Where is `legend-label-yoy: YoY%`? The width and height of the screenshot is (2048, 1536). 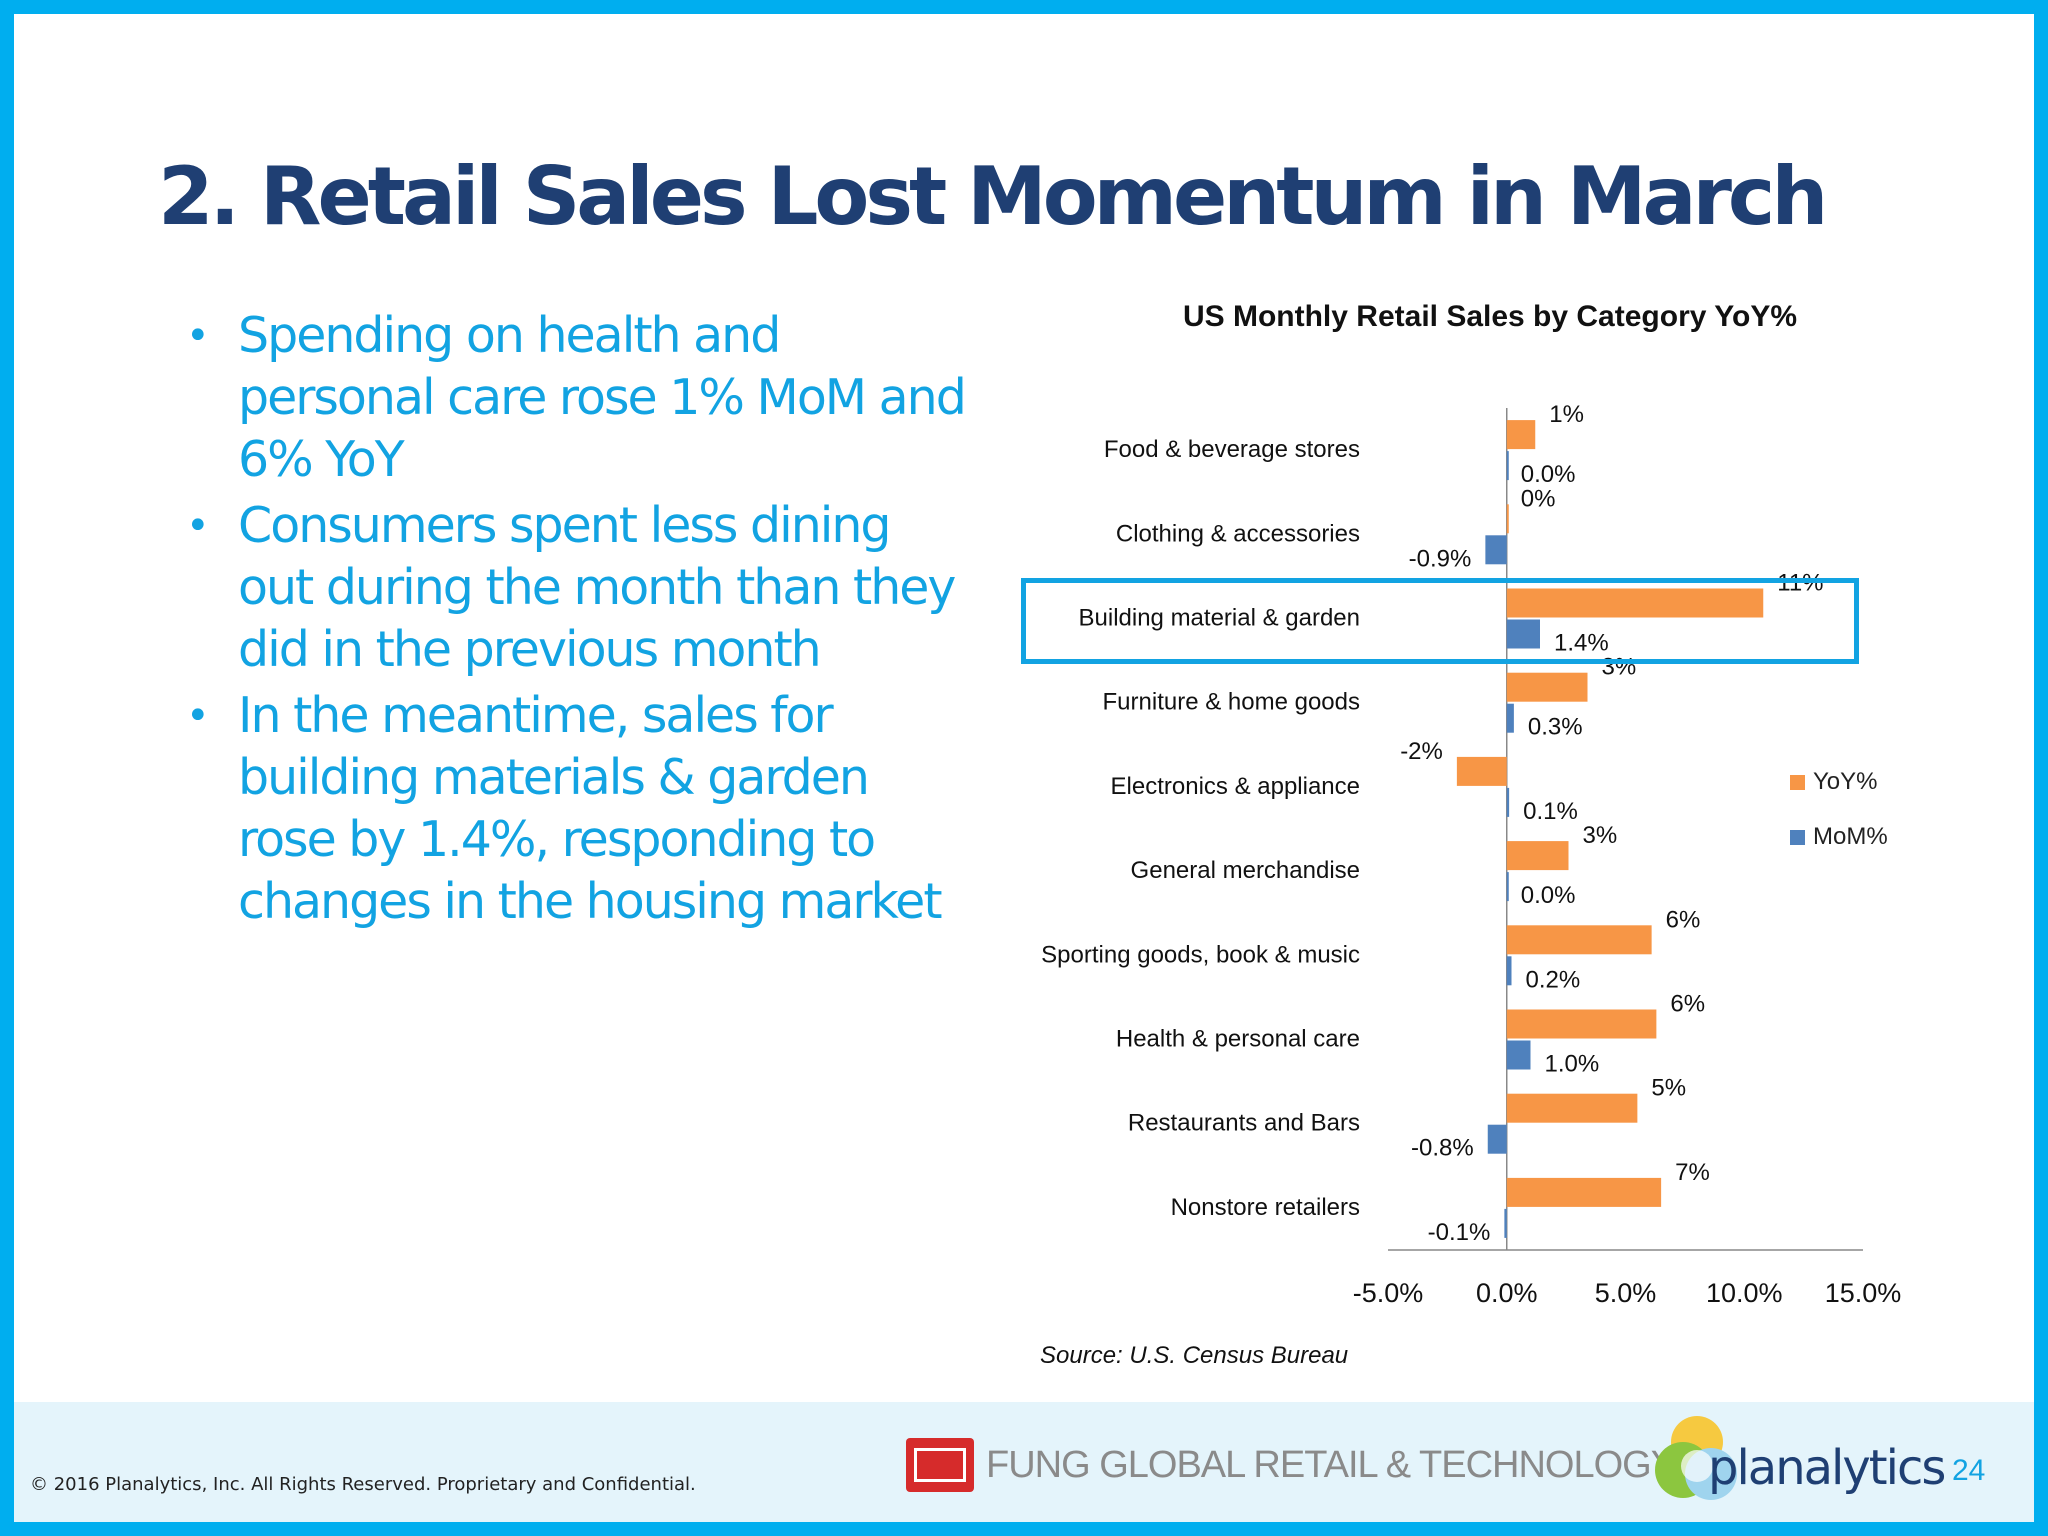 legend-label-yoy: YoY% is located at coordinates (1845, 781).